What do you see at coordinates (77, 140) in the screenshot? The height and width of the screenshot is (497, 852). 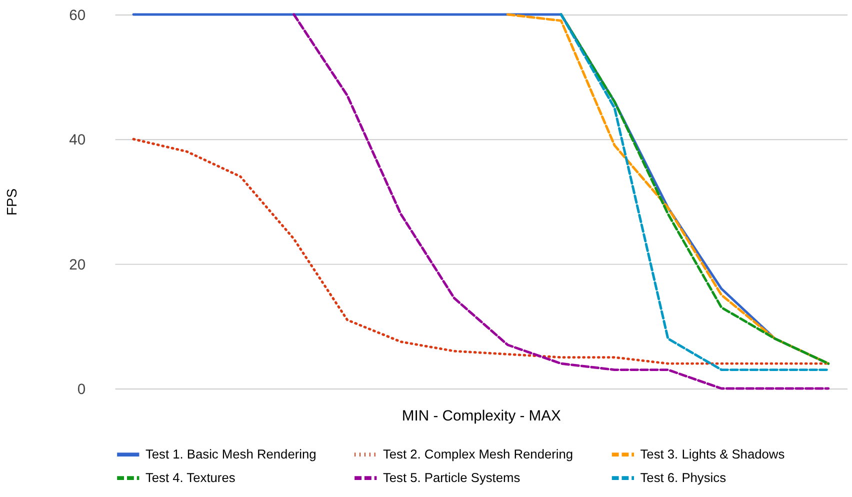 I see `y-tick-label: 40` at bounding box center [77, 140].